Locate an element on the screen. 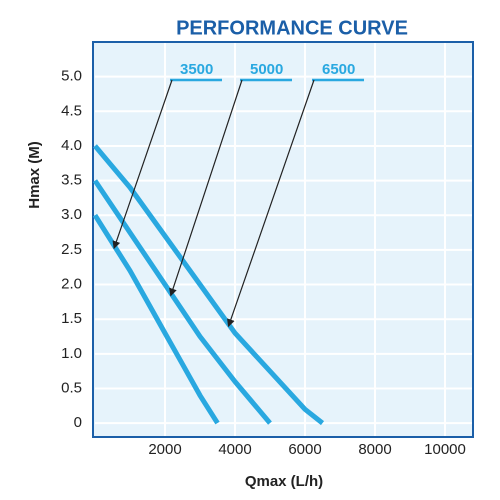  y-tick-label: 4.0 is located at coordinates (71, 145).